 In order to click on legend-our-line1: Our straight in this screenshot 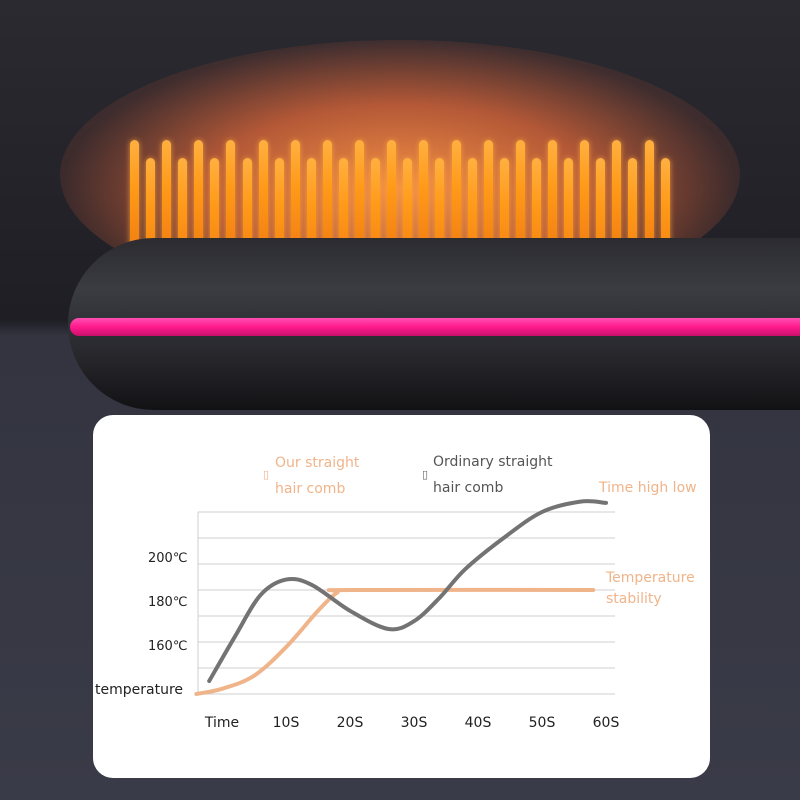, I will do `click(317, 463)`.